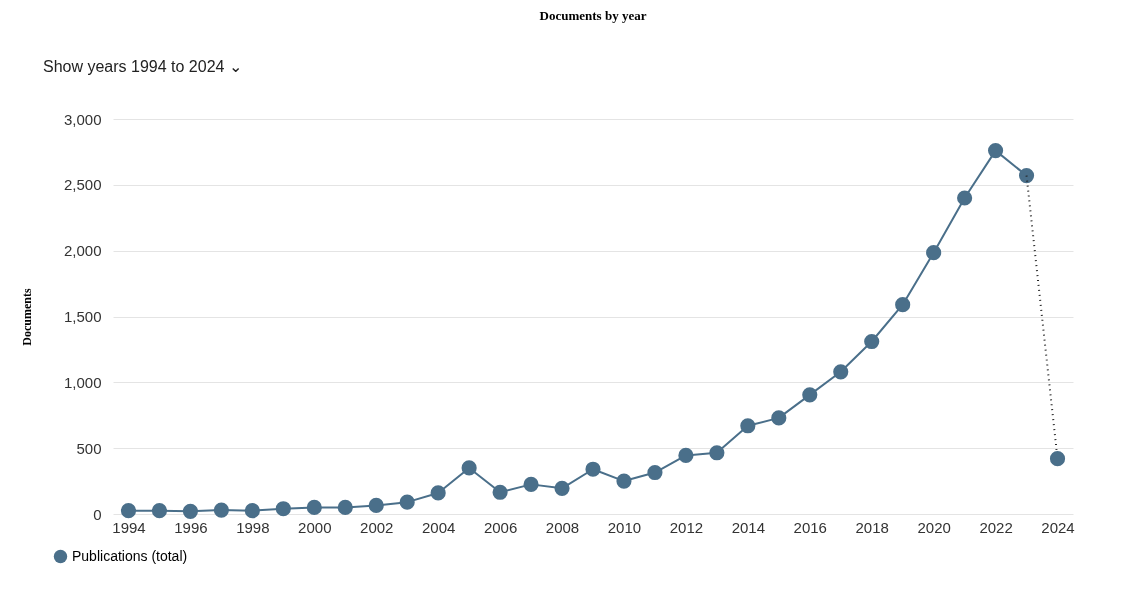 Image resolution: width=1147 pixels, height=613 pixels. I want to click on legend-label: Publications (total), so click(130, 555).